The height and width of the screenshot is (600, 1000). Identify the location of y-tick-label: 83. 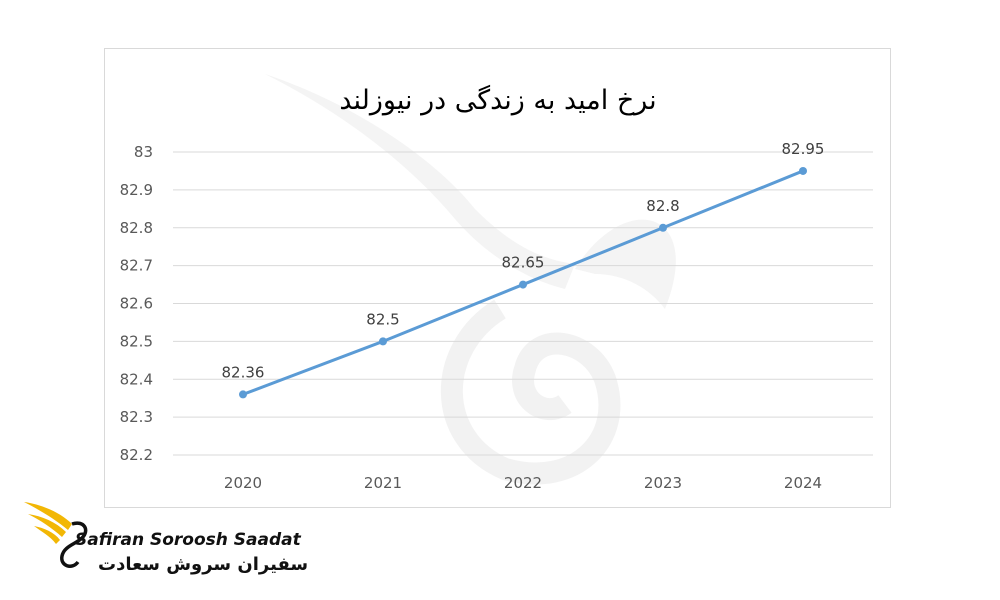
(143, 152).